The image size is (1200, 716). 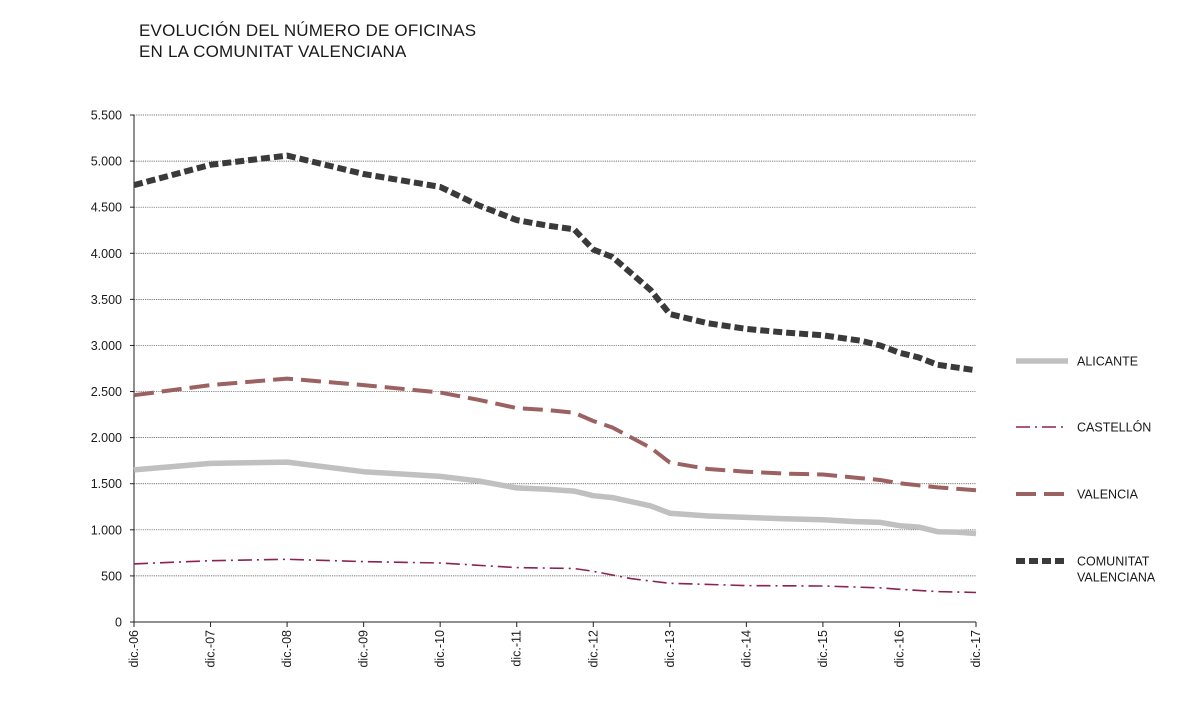 I want to click on y-tick-label: 0, so click(x=118, y=623).